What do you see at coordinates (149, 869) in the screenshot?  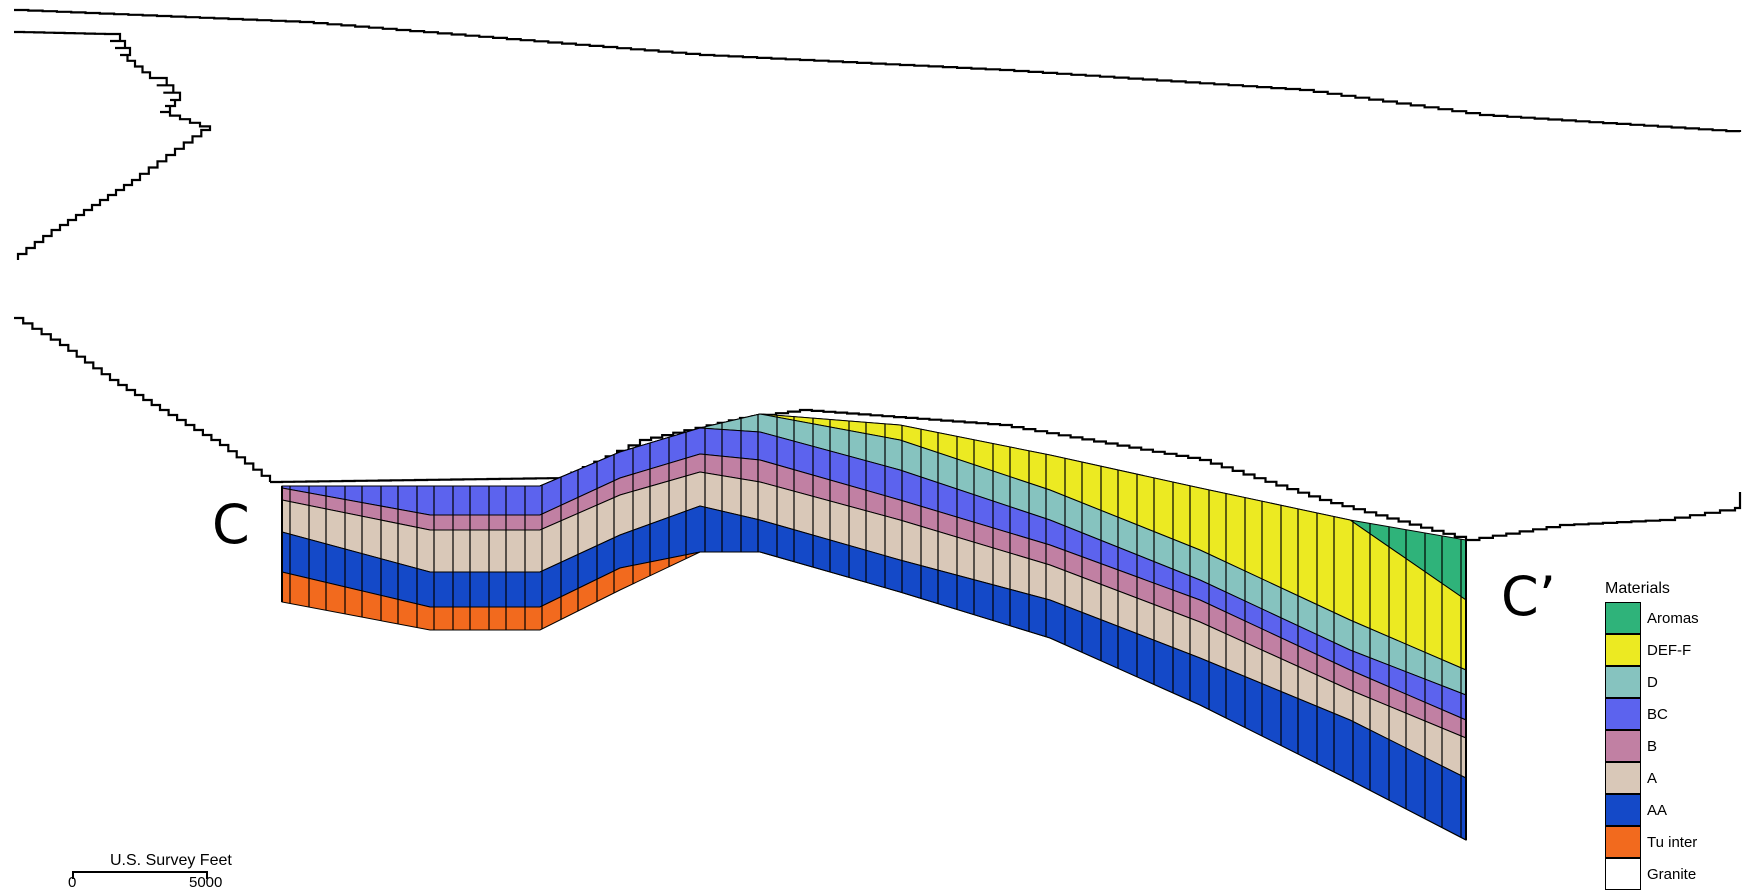 I see `scale-bar: U.S. Survey Feet 0 5000` at bounding box center [149, 869].